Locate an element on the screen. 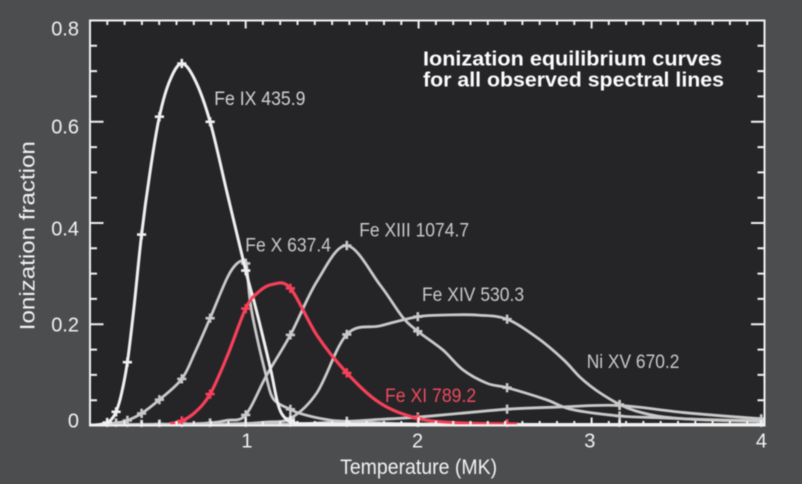 This screenshot has width=802, height=484. svg-text: 2 is located at coordinates (417, 442).